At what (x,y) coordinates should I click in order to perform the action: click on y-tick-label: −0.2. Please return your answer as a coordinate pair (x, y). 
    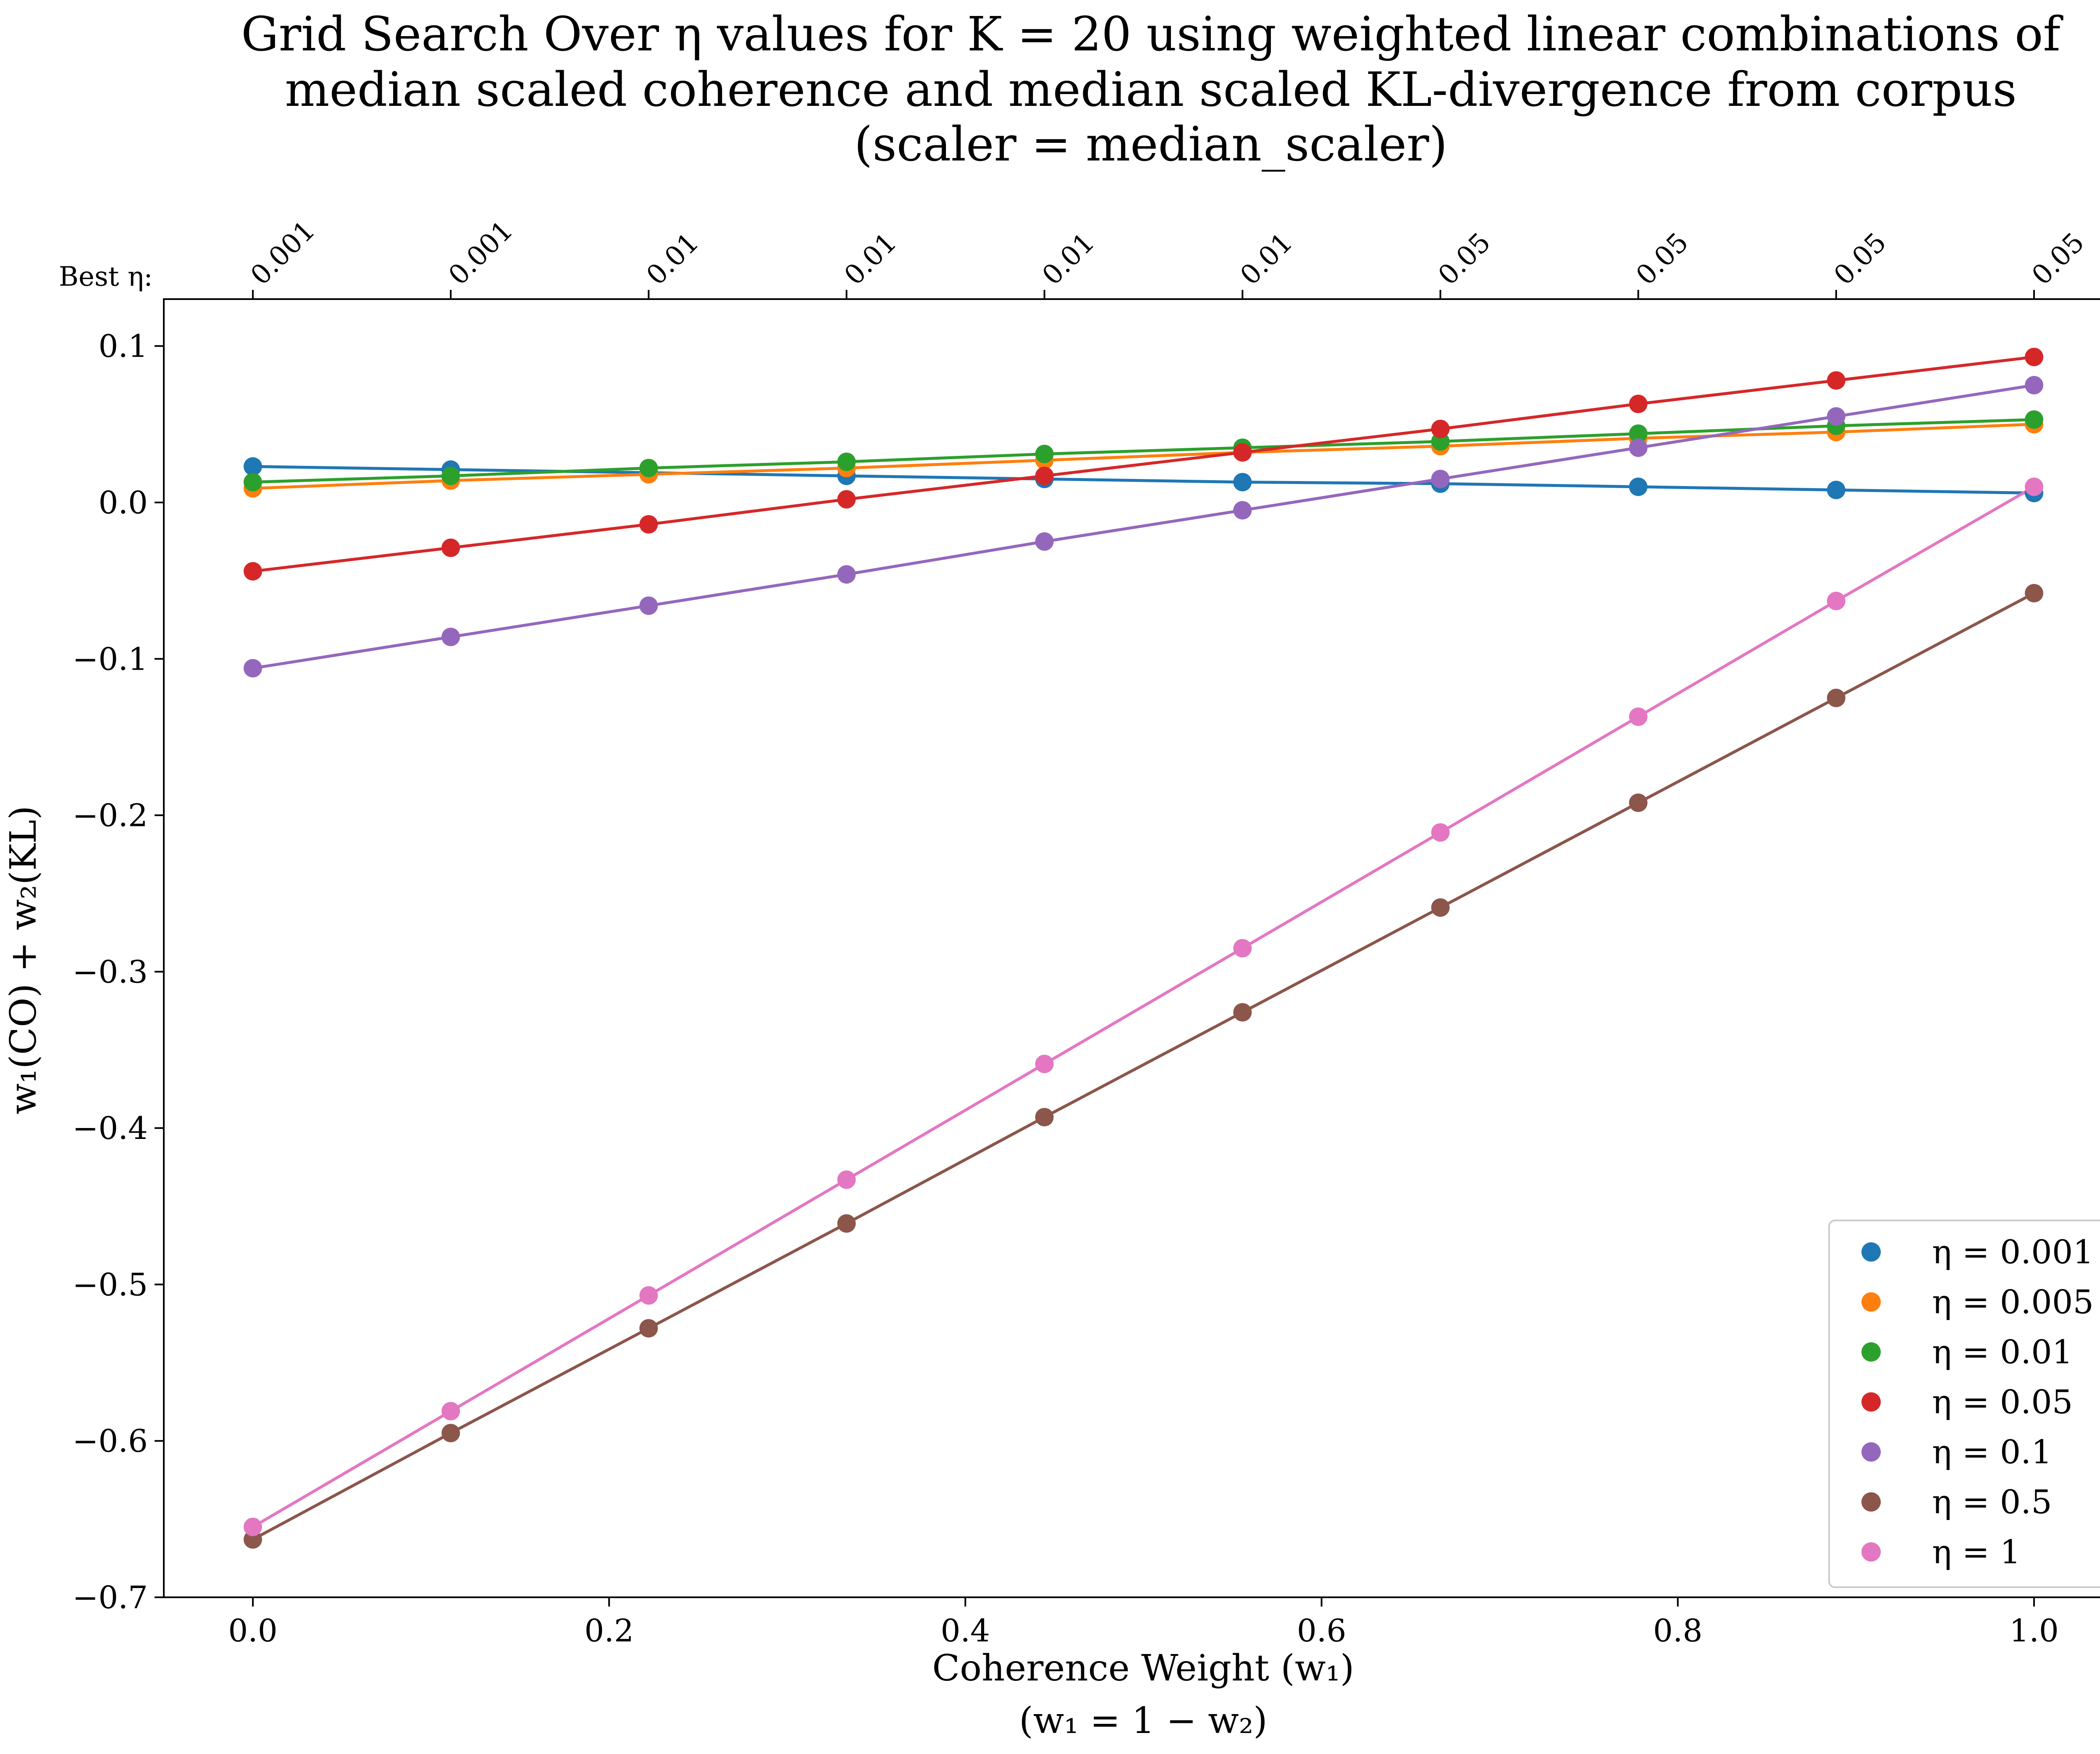
    Looking at the image, I should click on (110, 816).